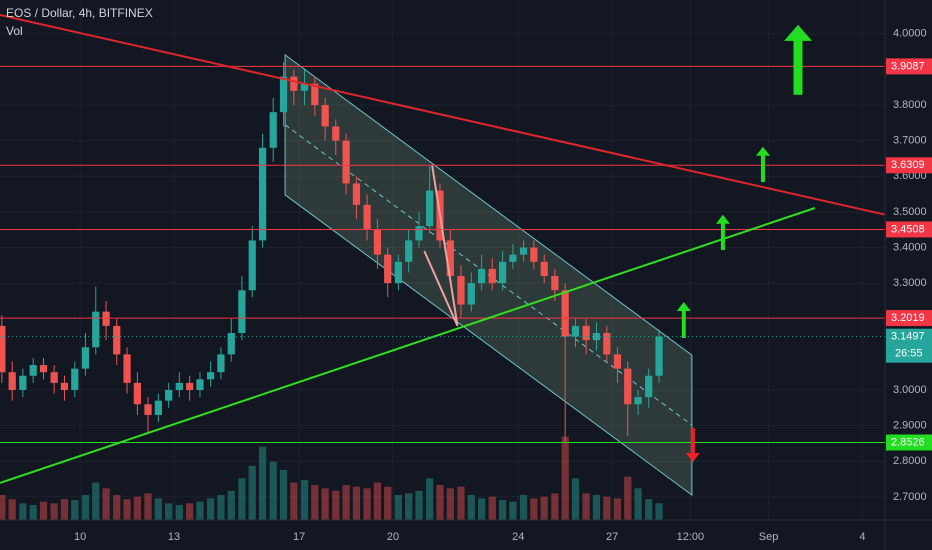 This screenshot has width=932, height=550. I want to click on x-tick-label: 13, so click(174, 537).